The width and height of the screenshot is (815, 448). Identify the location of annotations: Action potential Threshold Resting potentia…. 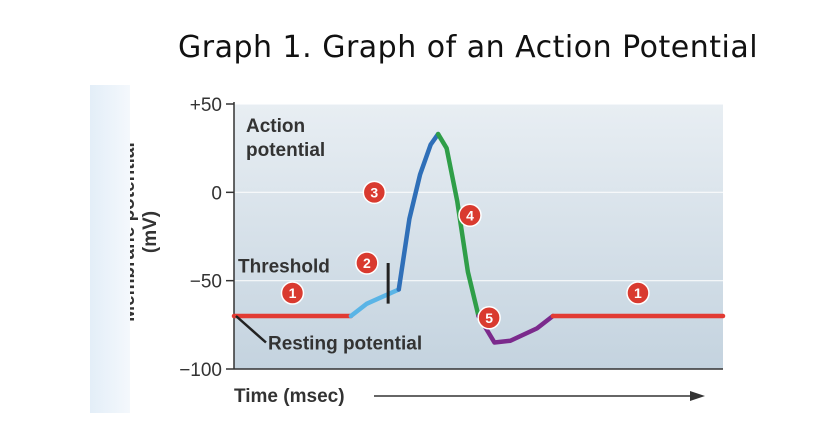
(328, 235).